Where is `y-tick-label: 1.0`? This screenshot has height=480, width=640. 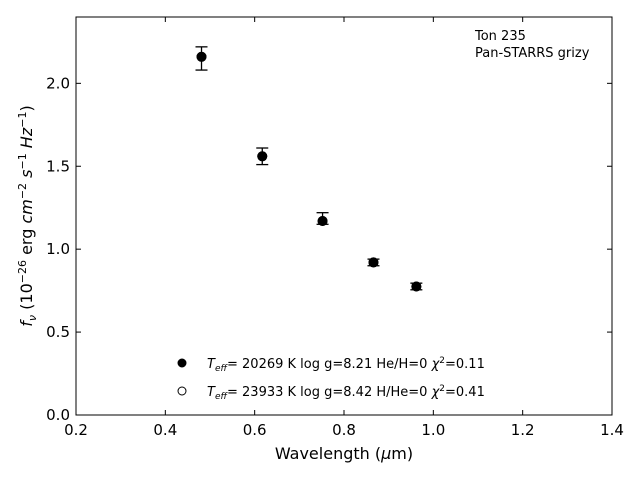
y-tick-label: 1.0 is located at coordinates (58, 249).